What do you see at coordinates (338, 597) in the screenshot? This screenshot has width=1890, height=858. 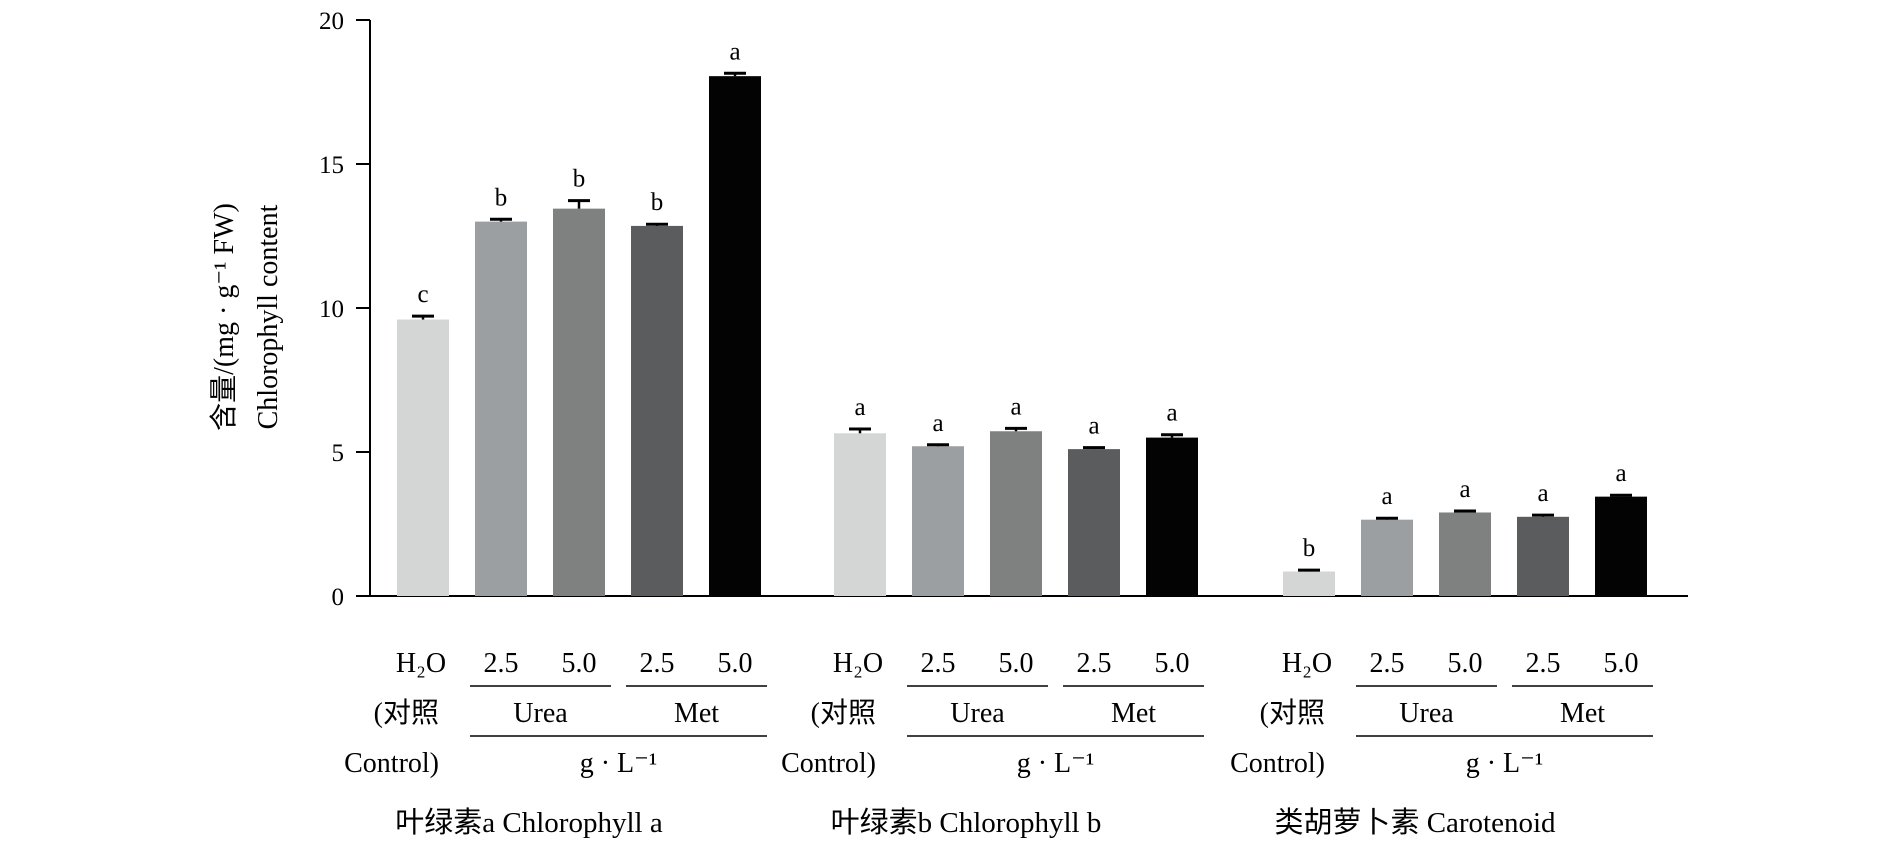 I see `y-tick-label: 0` at bounding box center [338, 597].